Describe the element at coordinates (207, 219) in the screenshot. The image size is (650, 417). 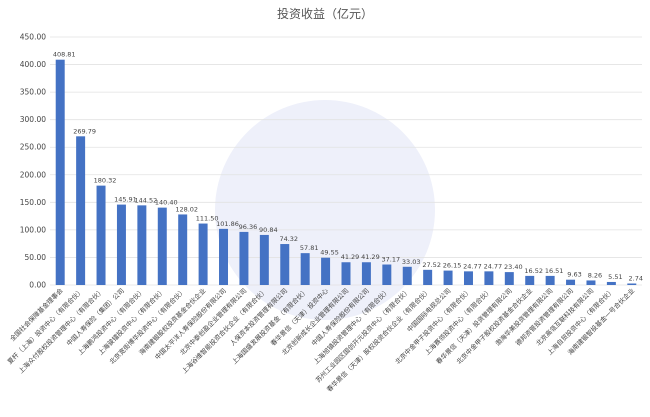
I see `value-label: 111.50` at that location.